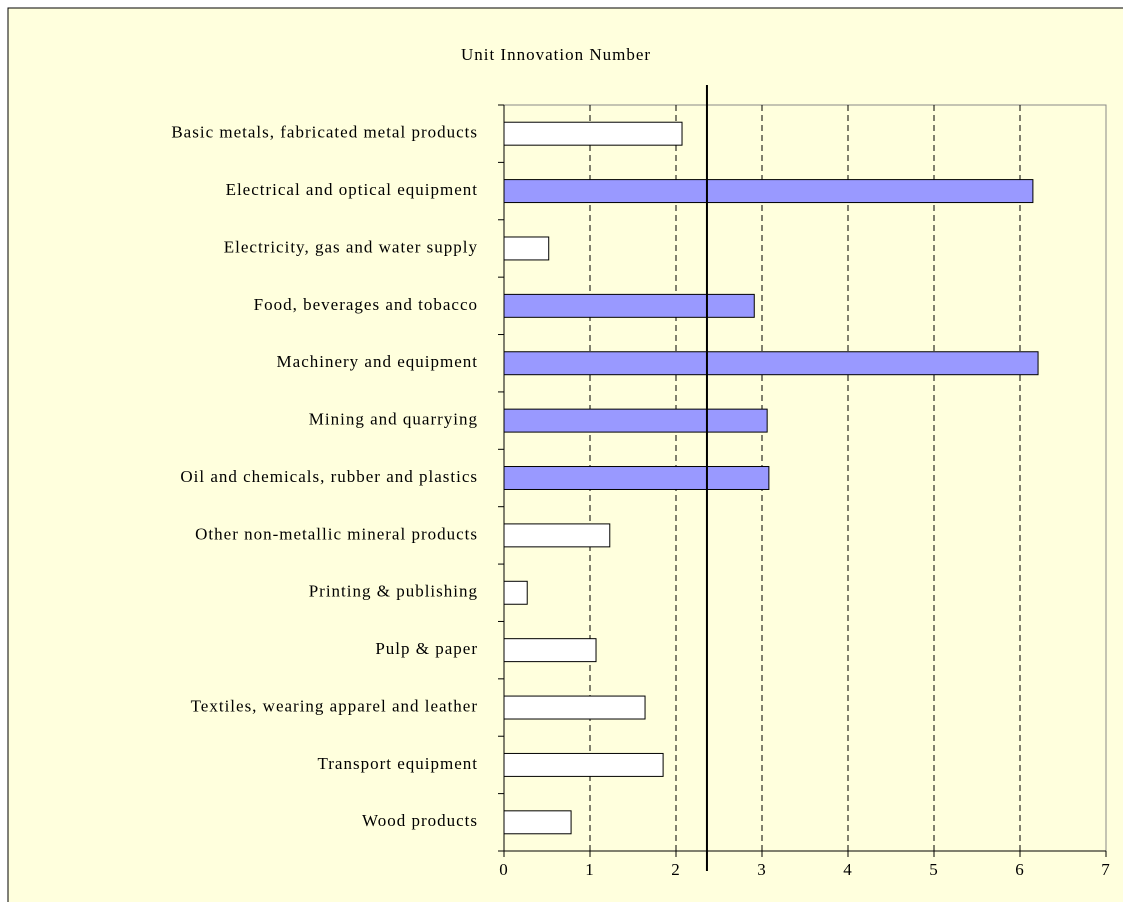  Describe the element at coordinates (590, 869) in the screenshot. I see `x-tick-label: 1` at that location.